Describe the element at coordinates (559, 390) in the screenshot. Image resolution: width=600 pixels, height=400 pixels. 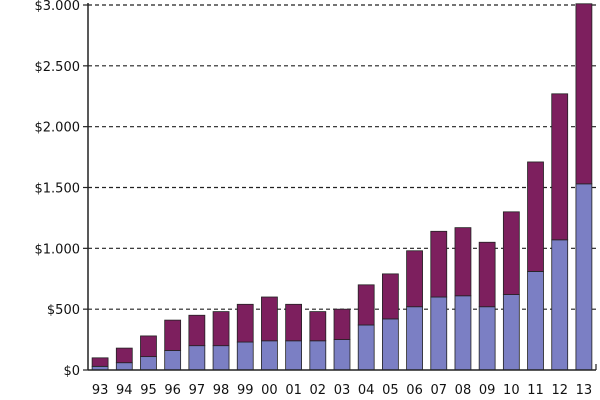
I see `x-tick-label: 12` at that location.